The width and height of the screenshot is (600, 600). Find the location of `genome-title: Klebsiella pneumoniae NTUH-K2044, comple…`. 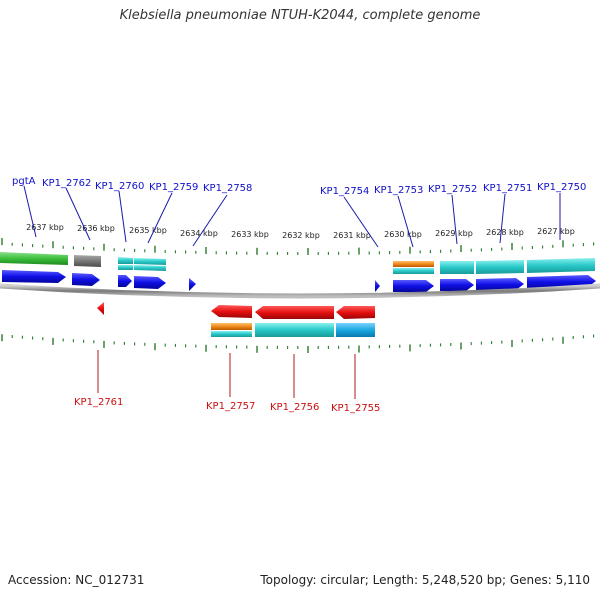

genome-title: Klebsiella pneumoniae NTUH-K2044, comple… is located at coordinates (300, 15).